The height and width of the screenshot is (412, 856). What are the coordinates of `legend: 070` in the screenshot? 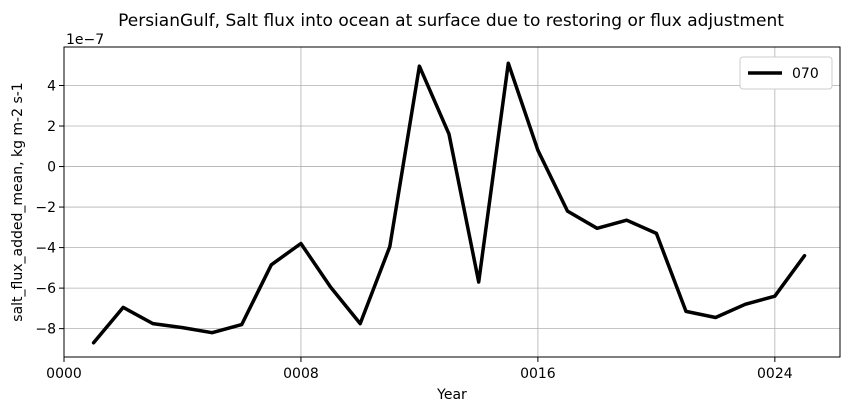 It's located at (786, 73).